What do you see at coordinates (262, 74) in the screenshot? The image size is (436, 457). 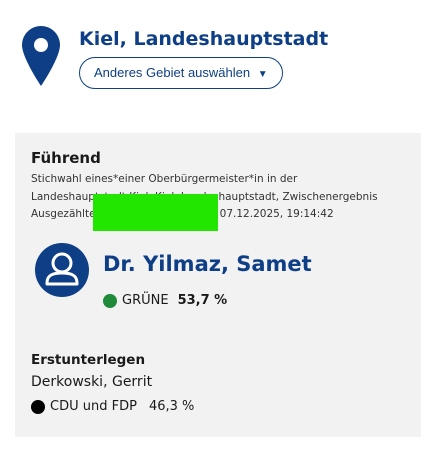 I see `caret-down-icon: ▼` at bounding box center [262, 74].